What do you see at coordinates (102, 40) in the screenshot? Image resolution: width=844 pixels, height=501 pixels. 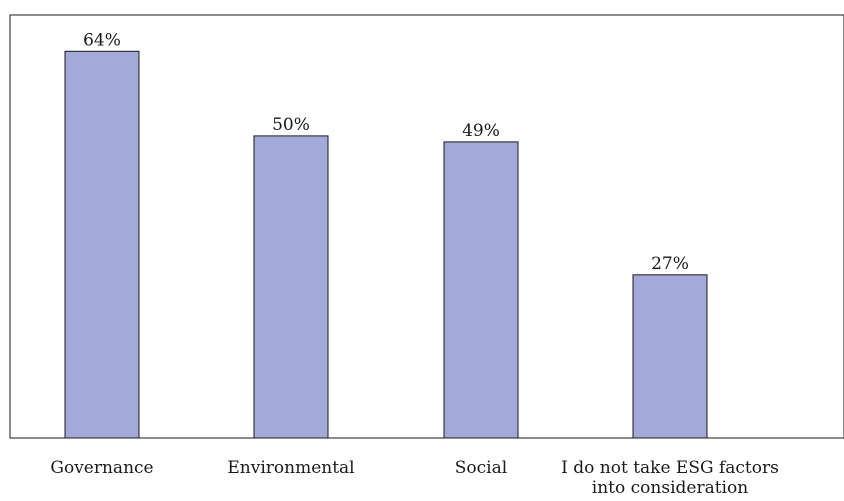 I see `data-label-governance: 64%` at bounding box center [102, 40].